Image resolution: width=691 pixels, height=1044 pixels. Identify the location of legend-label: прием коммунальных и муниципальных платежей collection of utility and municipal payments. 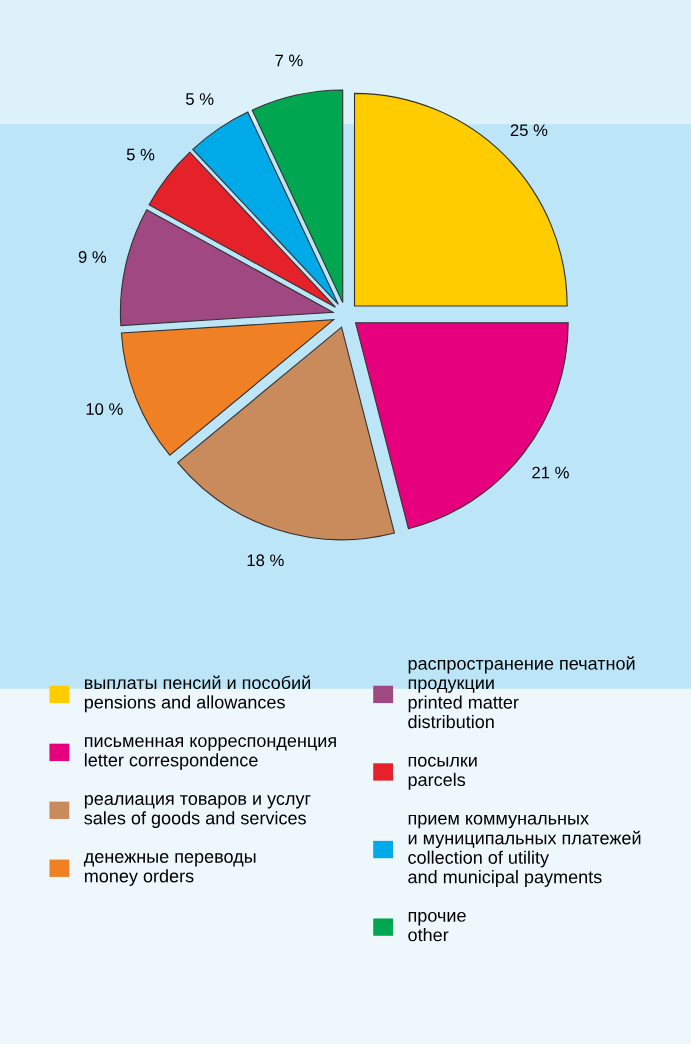
(524, 850).